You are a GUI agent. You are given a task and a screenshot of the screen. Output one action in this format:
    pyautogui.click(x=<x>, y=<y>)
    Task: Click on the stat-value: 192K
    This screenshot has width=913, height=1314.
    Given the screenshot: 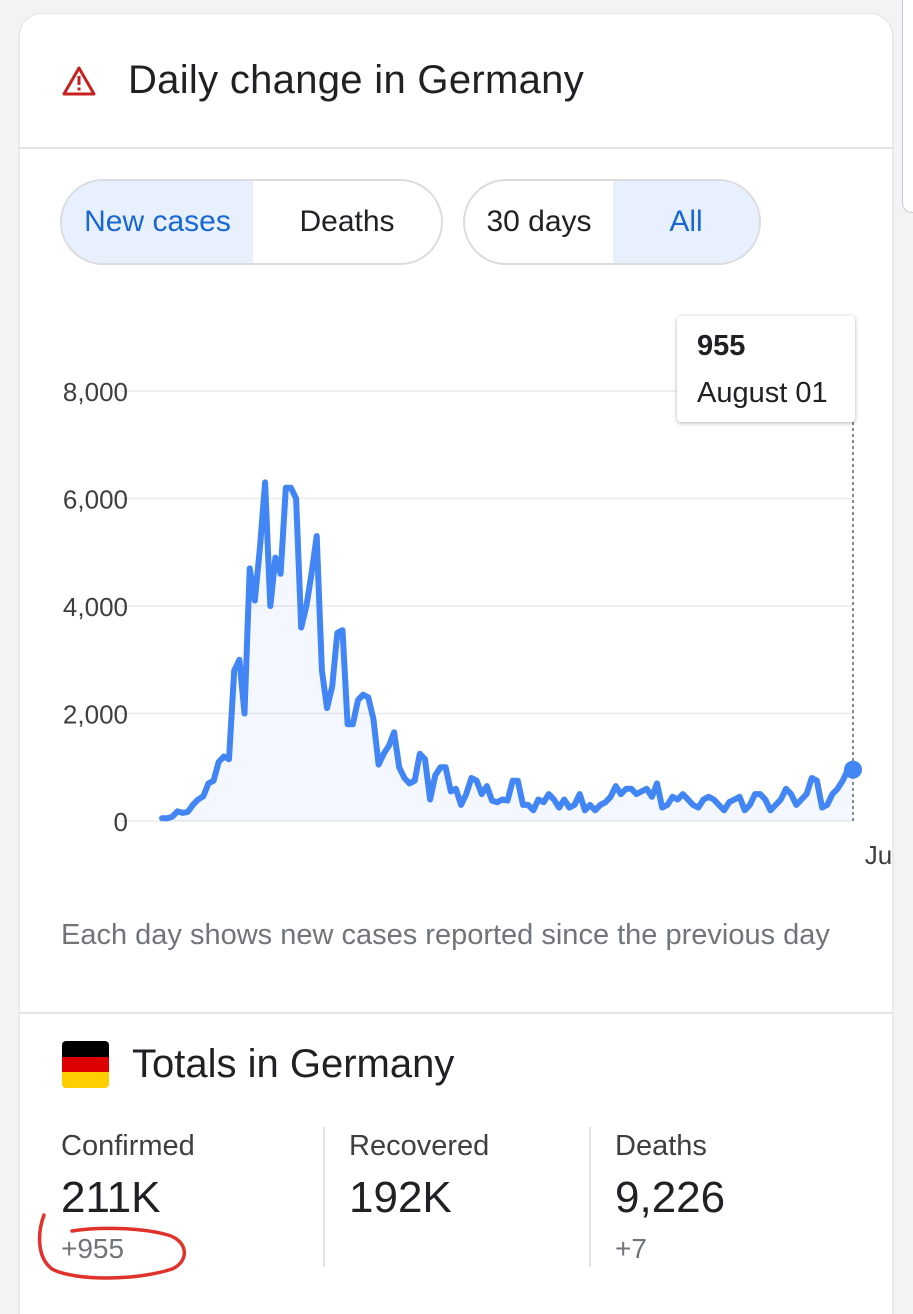 What is the action you would take?
    pyautogui.click(x=400, y=1197)
    